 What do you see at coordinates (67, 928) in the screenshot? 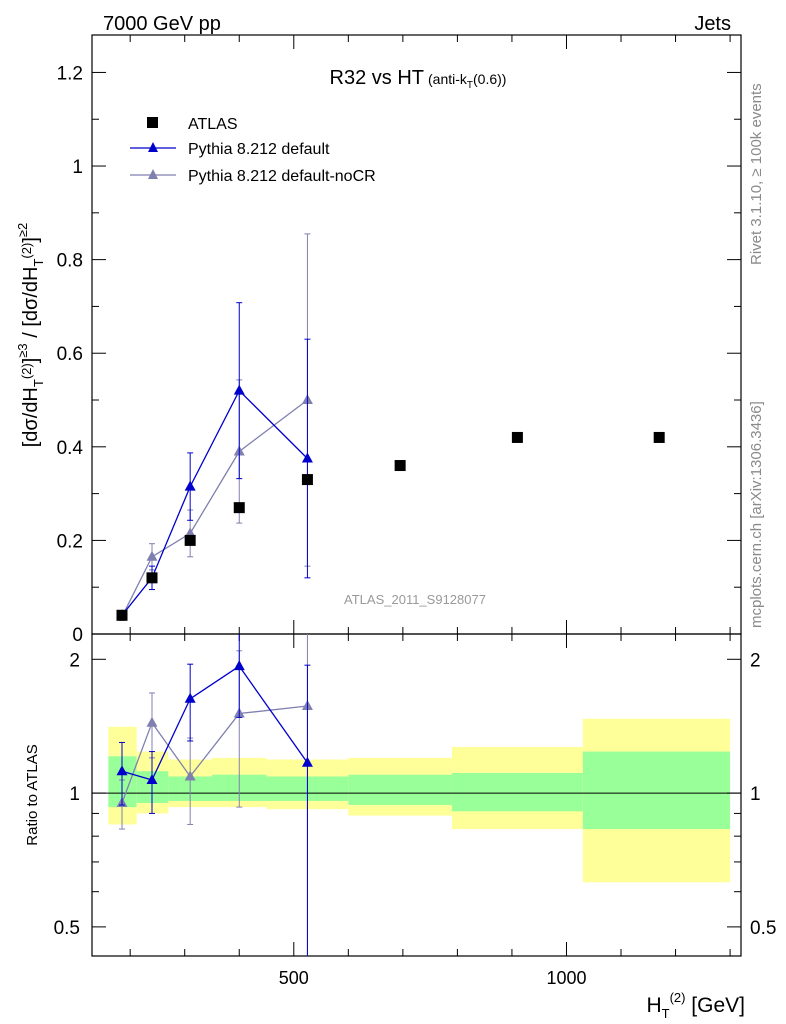
I see `ratio-tick-label-left: 0.5` at bounding box center [67, 928].